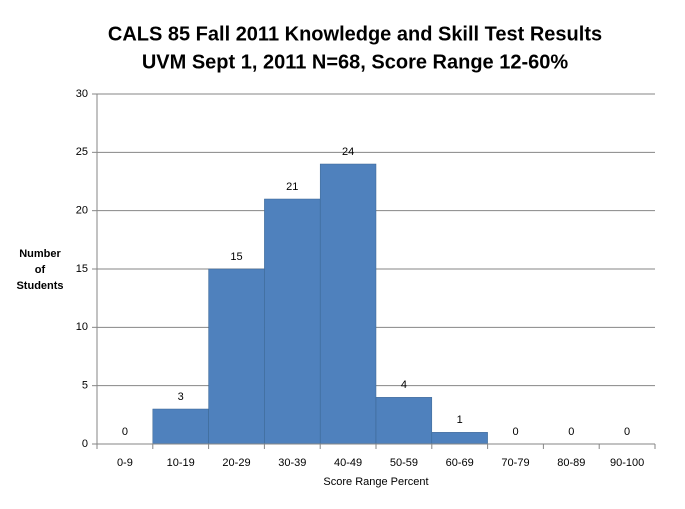 This screenshot has height=509, width=685. I want to click on x-tick-label: 50-59, so click(404, 463).